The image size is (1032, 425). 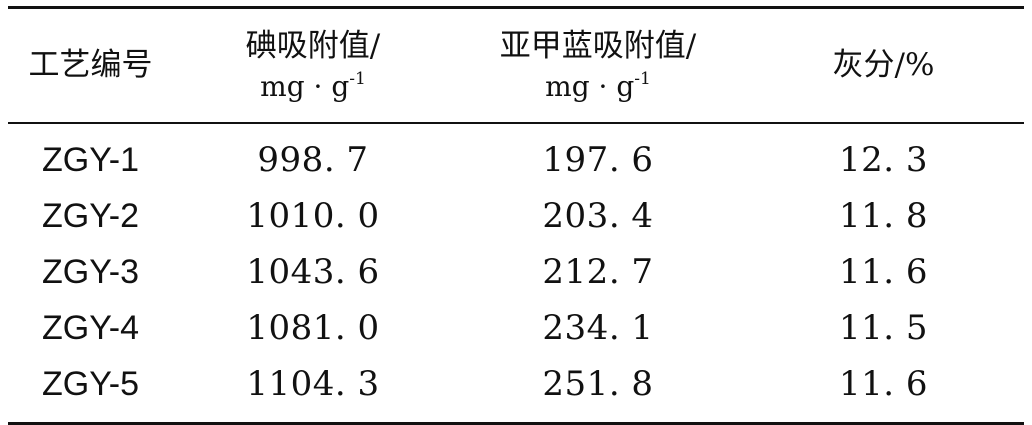 I want to click on header-process-no-label: 工艺编号, so click(x=90, y=64).